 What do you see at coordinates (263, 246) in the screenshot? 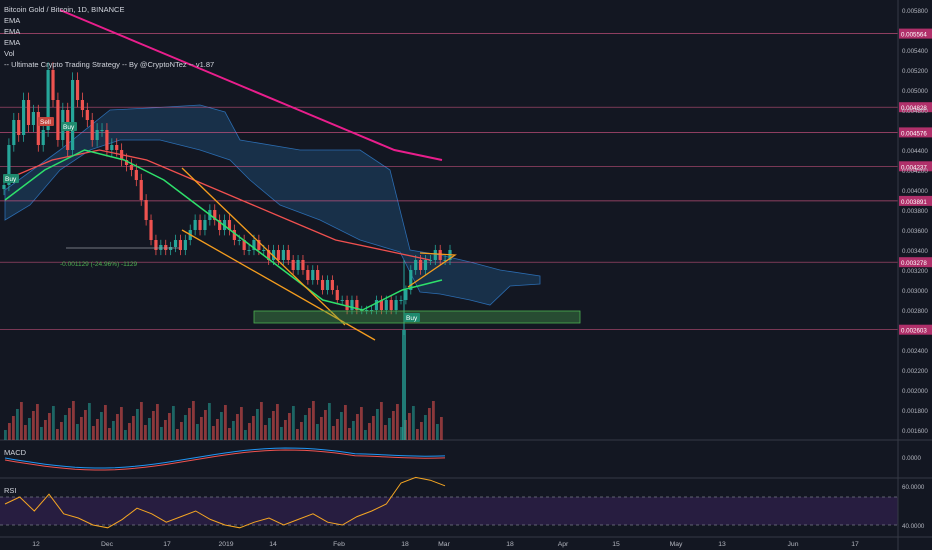
I see `channel-upper` at bounding box center [263, 246].